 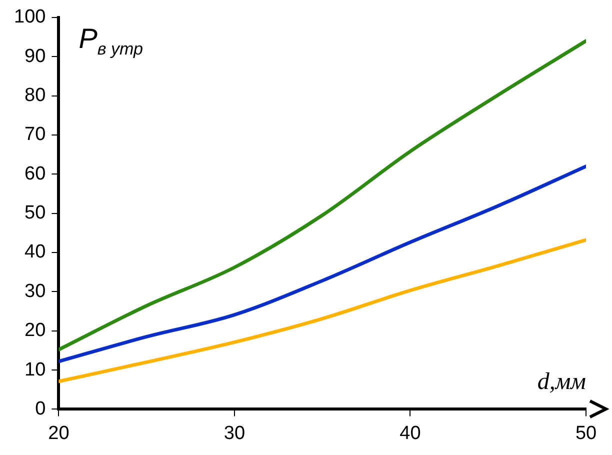 I want to click on y-tick-label: 30, so click(x=35, y=291).